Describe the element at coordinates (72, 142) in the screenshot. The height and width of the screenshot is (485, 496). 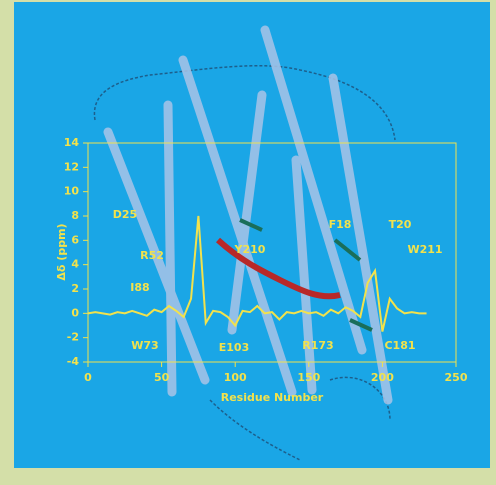
I see `y-tick-label: 14` at that location.